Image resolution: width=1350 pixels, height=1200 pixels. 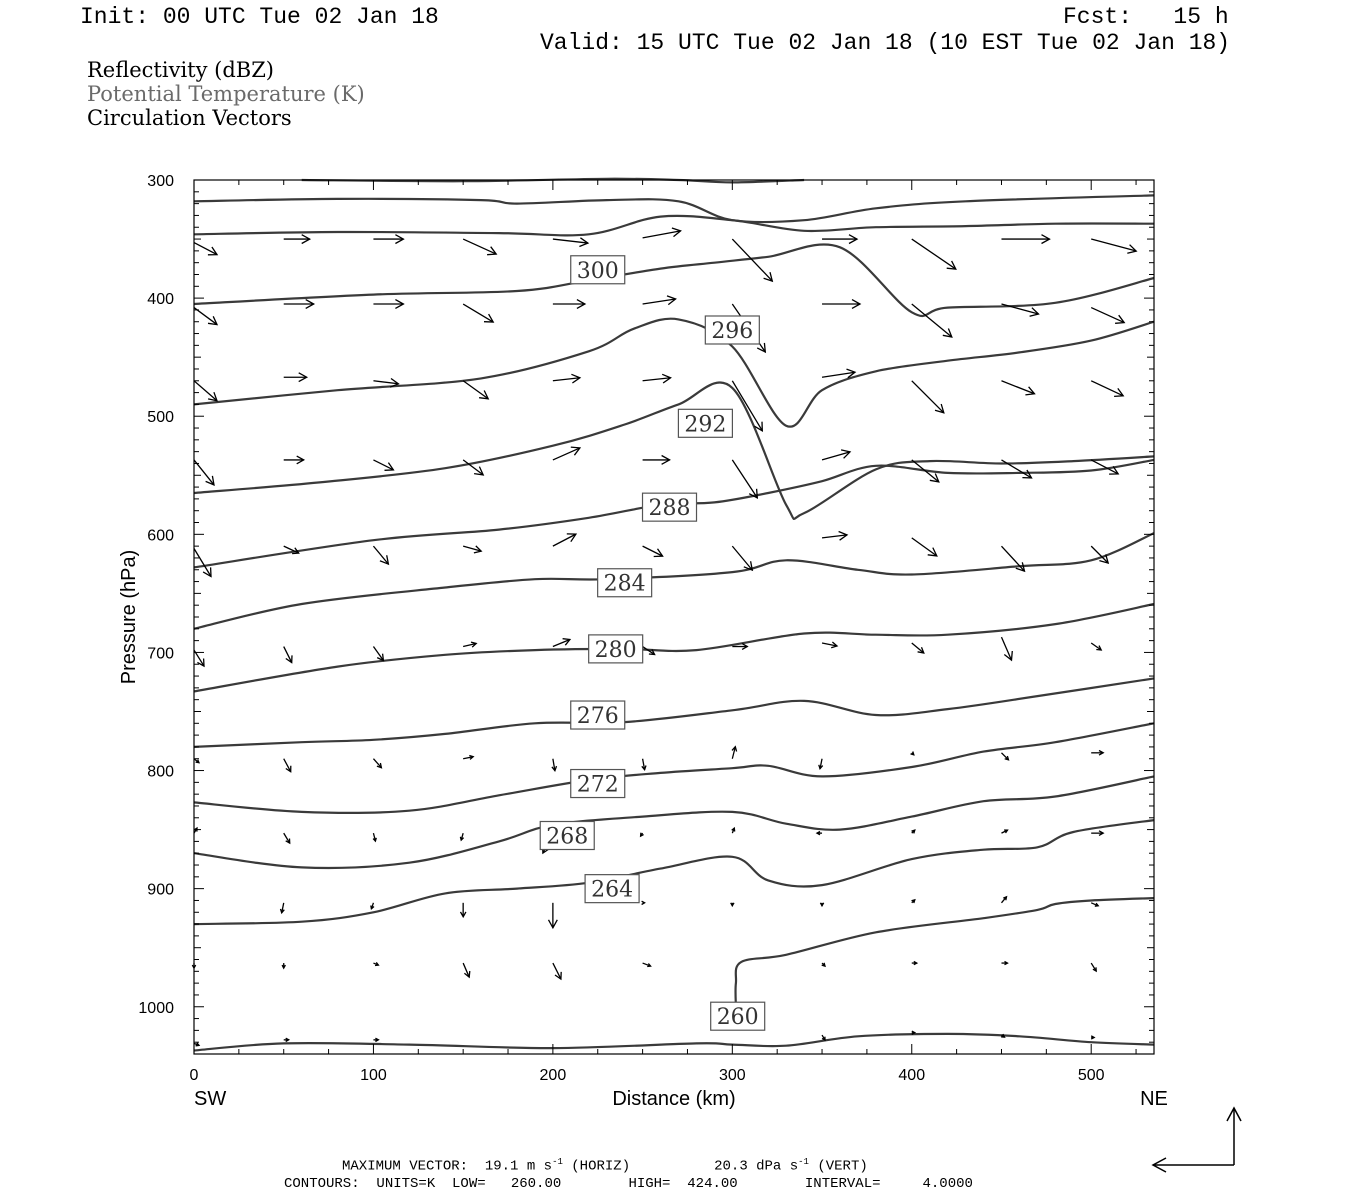 I want to click on contour-label-268: 268, so click(x=567, y=835).